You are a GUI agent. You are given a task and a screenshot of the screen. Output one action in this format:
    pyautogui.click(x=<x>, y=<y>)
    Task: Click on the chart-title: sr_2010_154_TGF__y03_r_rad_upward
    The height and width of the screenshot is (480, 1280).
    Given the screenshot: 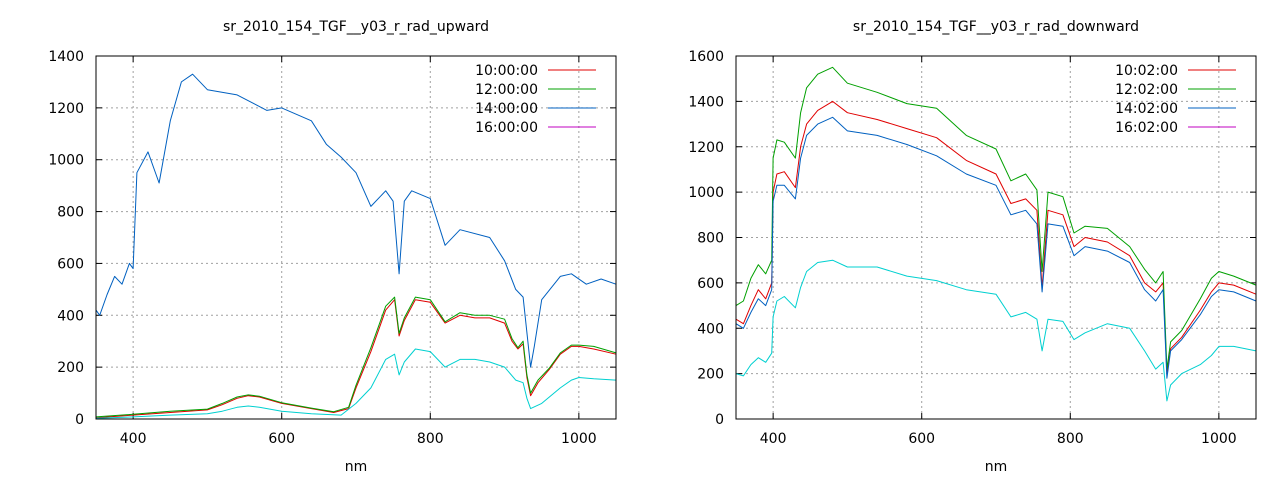 What is the action you would take?
    pyautogui.click(x=356, y=27)
    